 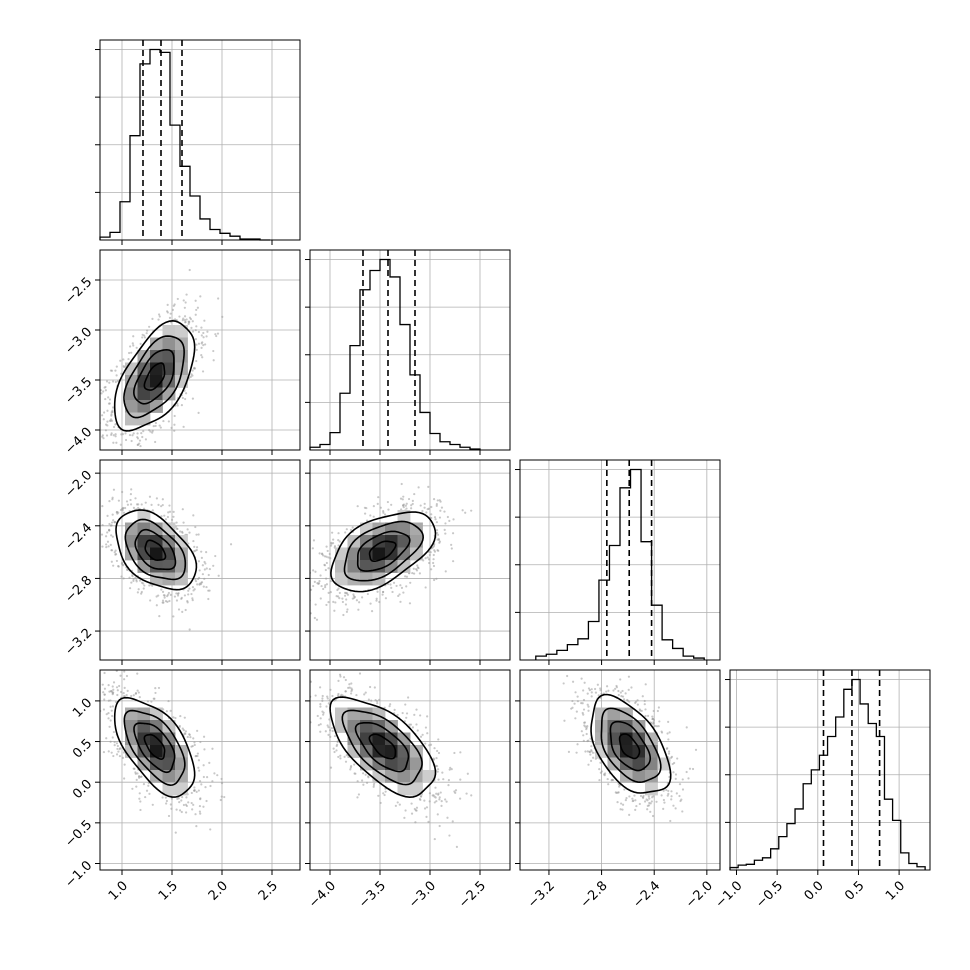 What do you see at coordinates (78, 341) in the screenshot?
I see `y-tick-label: −3.0` at bounding box center [78, 341].